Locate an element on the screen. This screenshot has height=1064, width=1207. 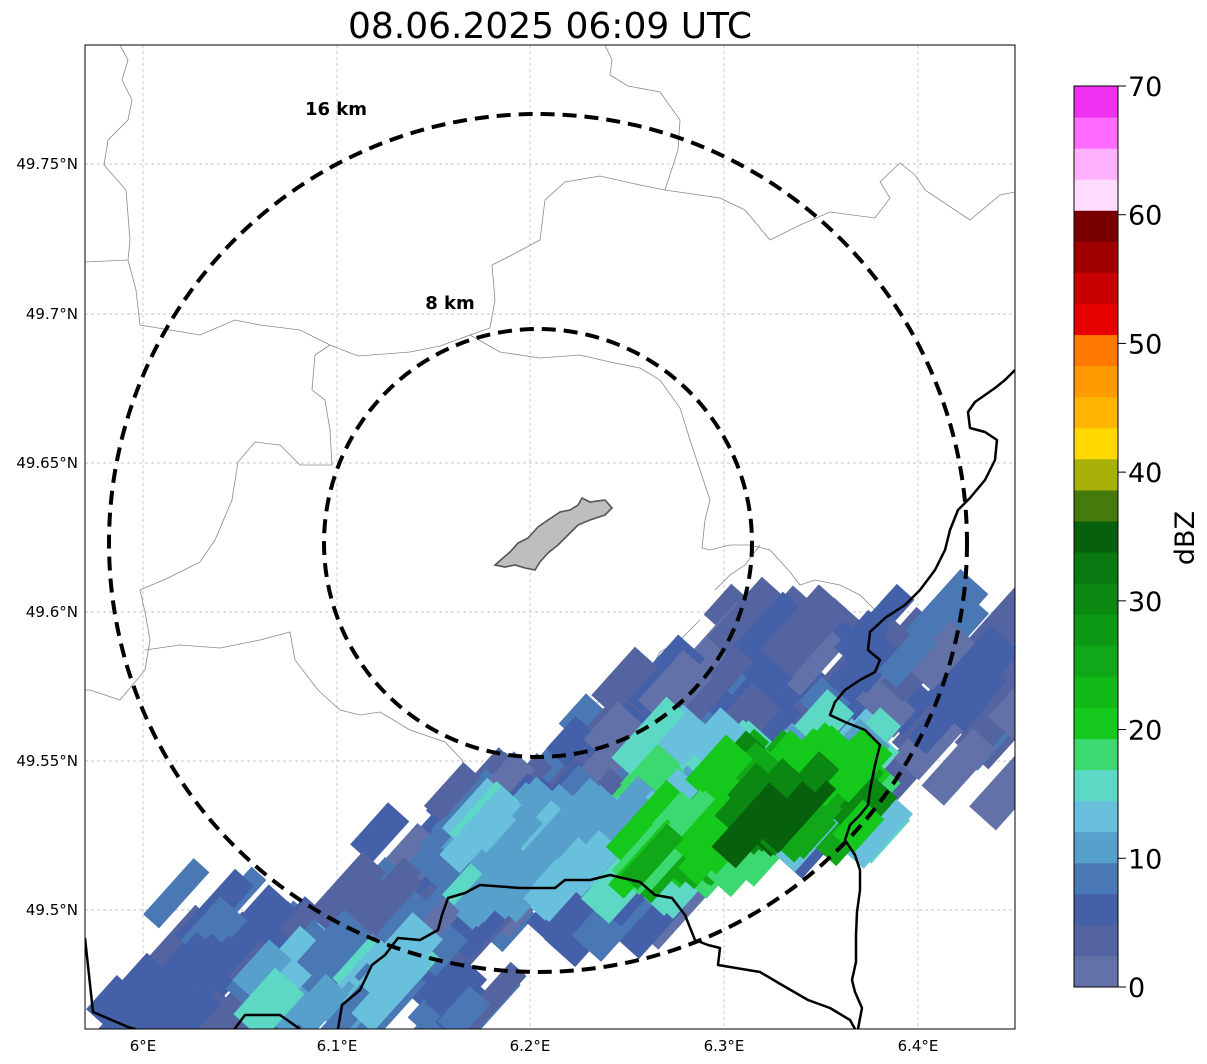
x-tick-label: 6°E is located at coordinates (143, 1046).